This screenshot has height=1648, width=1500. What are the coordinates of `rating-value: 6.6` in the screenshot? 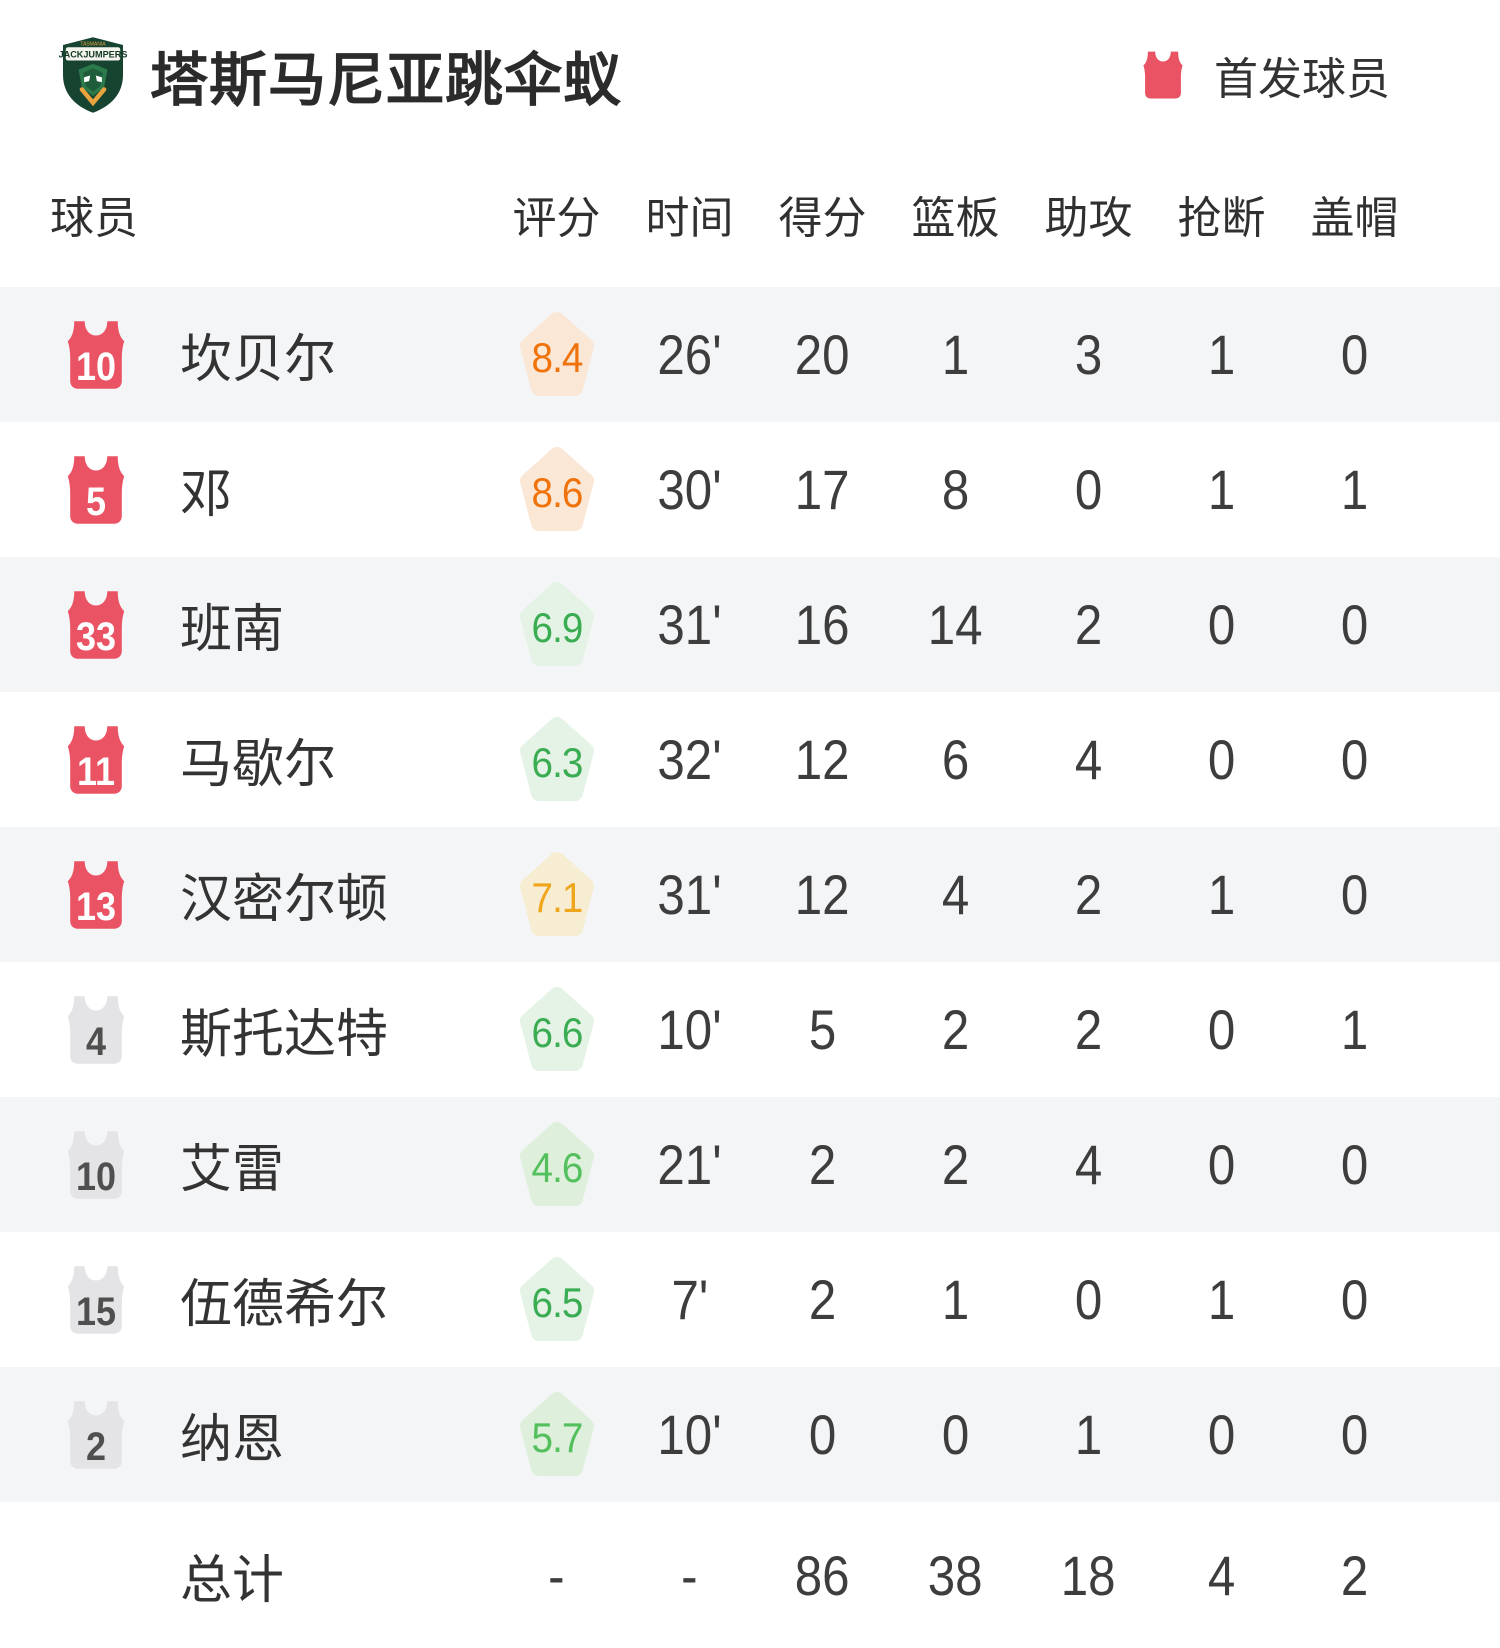 It's located at (557, 1032).